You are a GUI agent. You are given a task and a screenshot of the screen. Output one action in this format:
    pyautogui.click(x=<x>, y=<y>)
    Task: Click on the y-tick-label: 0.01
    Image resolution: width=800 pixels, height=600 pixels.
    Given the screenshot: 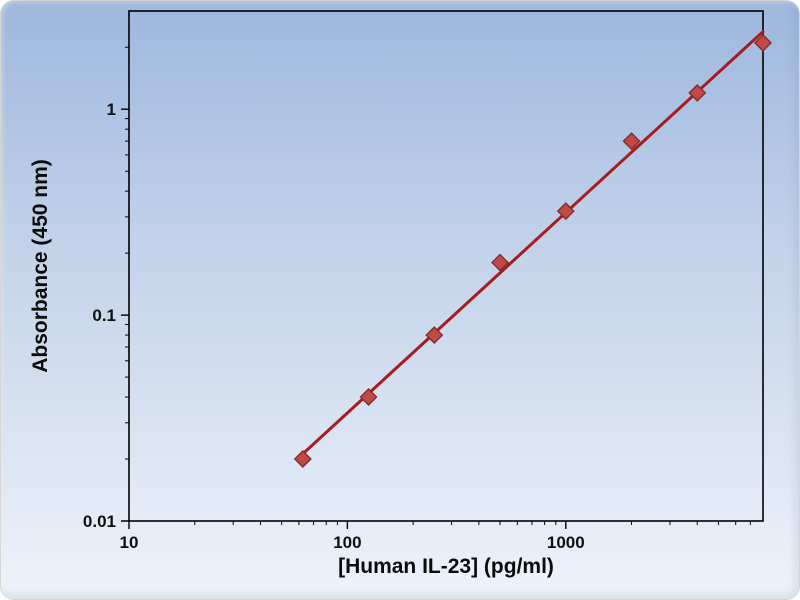 What is the action you would take?
    pyautogui.click(x=99, y=521)
    